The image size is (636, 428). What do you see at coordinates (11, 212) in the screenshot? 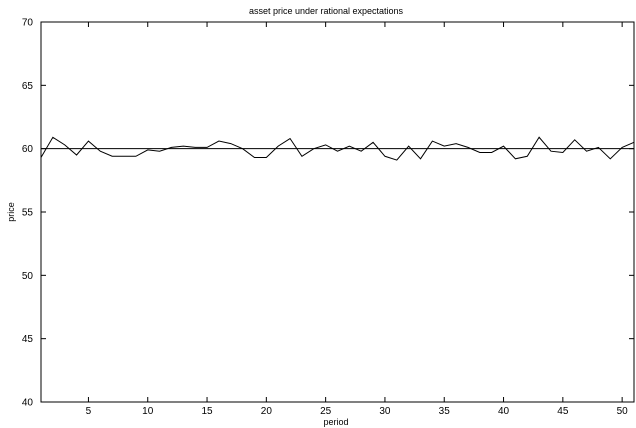
I see `y-axis-label: price` at bounding box center [11, 212].